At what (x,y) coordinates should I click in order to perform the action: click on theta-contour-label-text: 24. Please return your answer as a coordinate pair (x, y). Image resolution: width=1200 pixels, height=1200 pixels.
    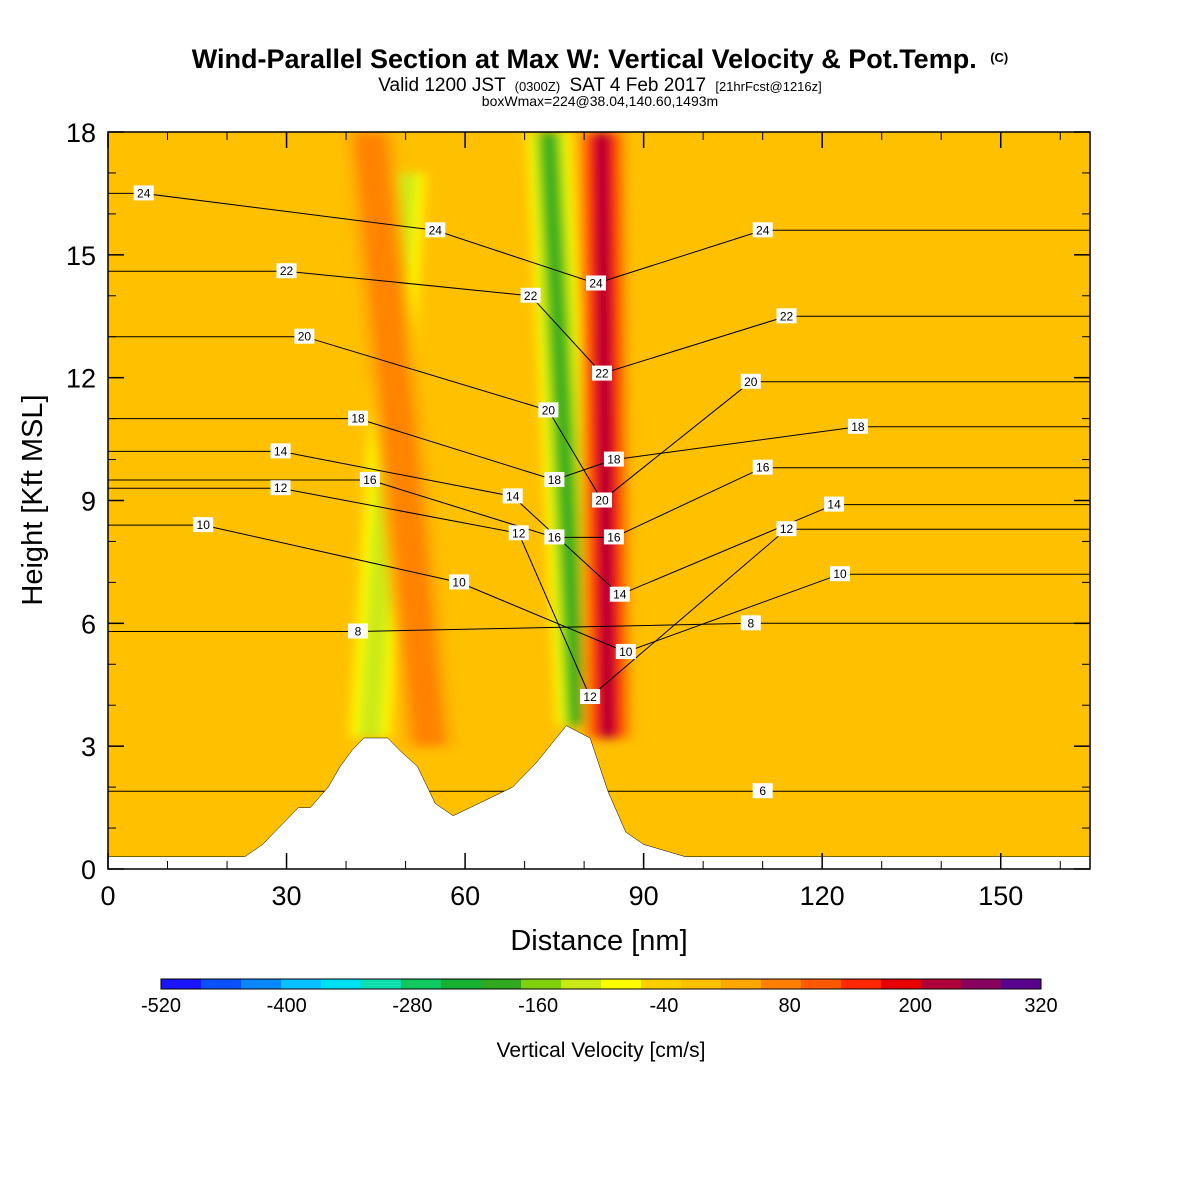
    Looking at the image, I should click on (763, 230).